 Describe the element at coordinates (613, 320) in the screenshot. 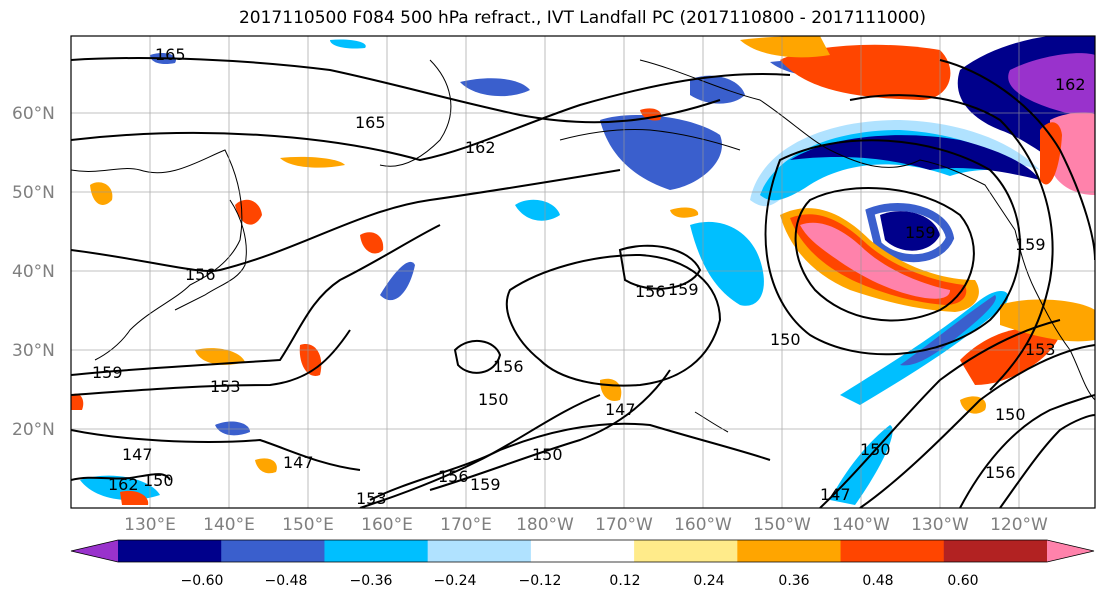

I see `contour-150-ring` at that location.